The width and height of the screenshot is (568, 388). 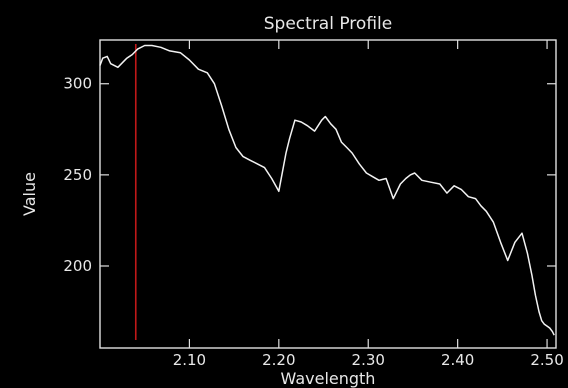 I want to click on y-tick-label: 250, so click(x=77, y=175).